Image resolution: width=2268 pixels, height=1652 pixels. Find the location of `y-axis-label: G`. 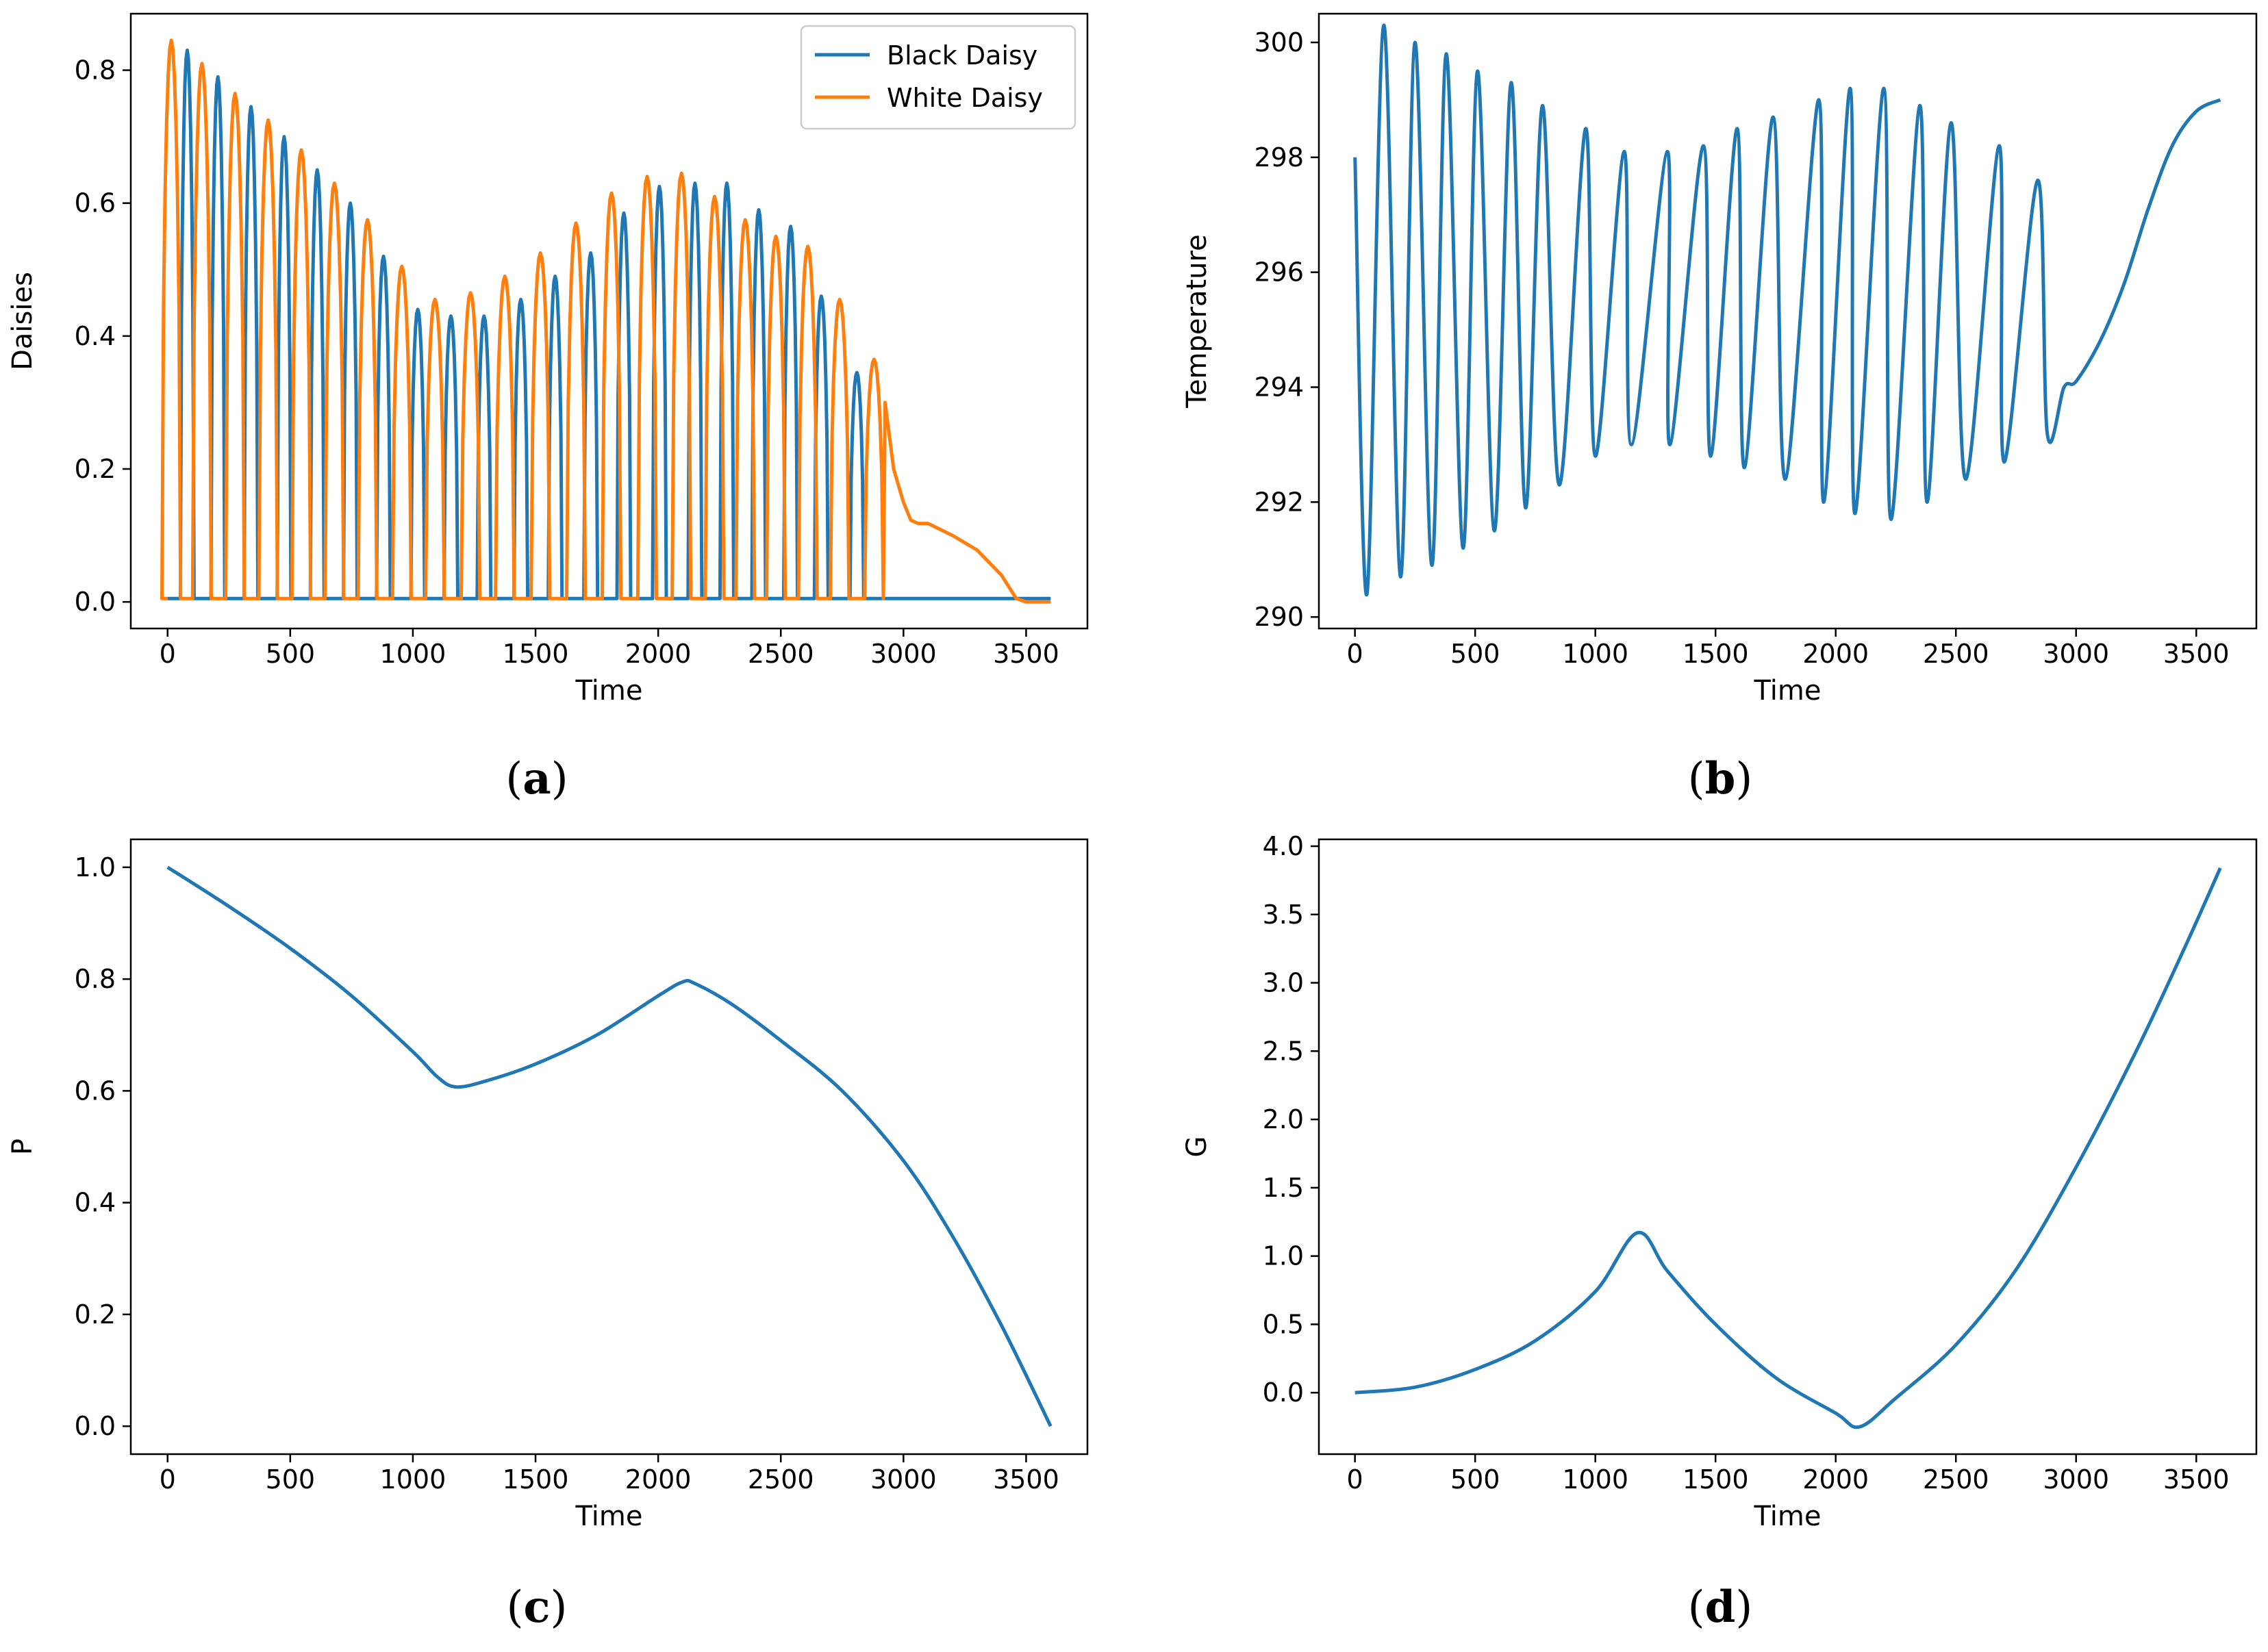

y-axis-label: G is located at coordinates (1197, 1147).